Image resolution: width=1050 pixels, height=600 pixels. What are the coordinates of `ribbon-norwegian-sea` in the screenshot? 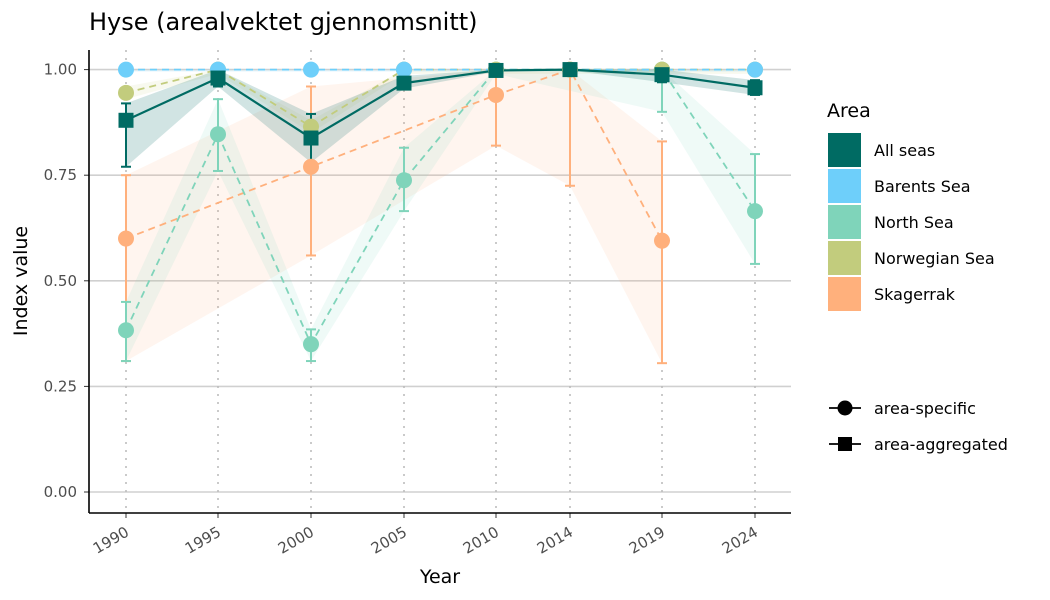 It's located at (440, 101).